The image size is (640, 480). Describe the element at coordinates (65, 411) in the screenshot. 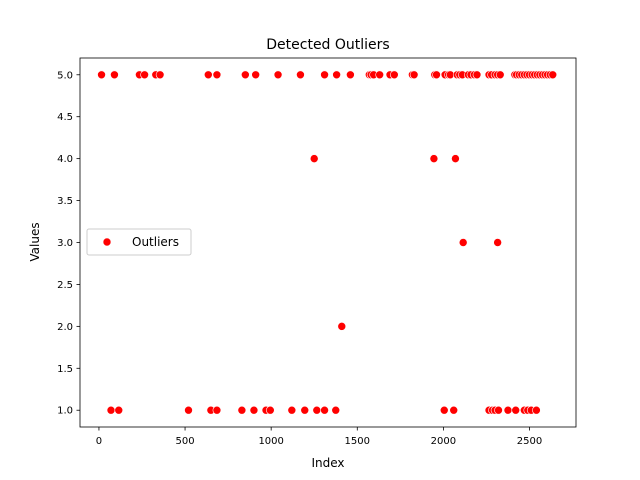

I see `y-tick-label: 1.0` at that location.